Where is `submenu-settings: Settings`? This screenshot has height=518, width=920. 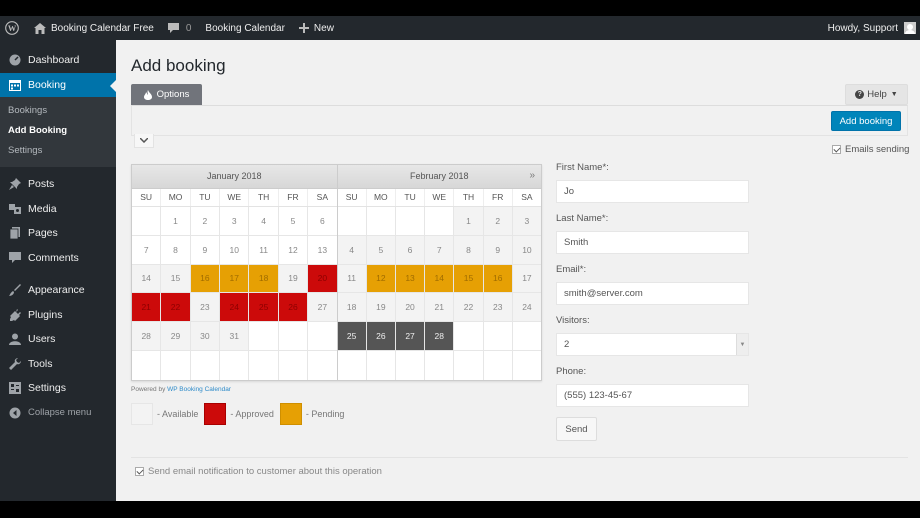
submenu-settings: Settings is located at coordinates (25, 150).